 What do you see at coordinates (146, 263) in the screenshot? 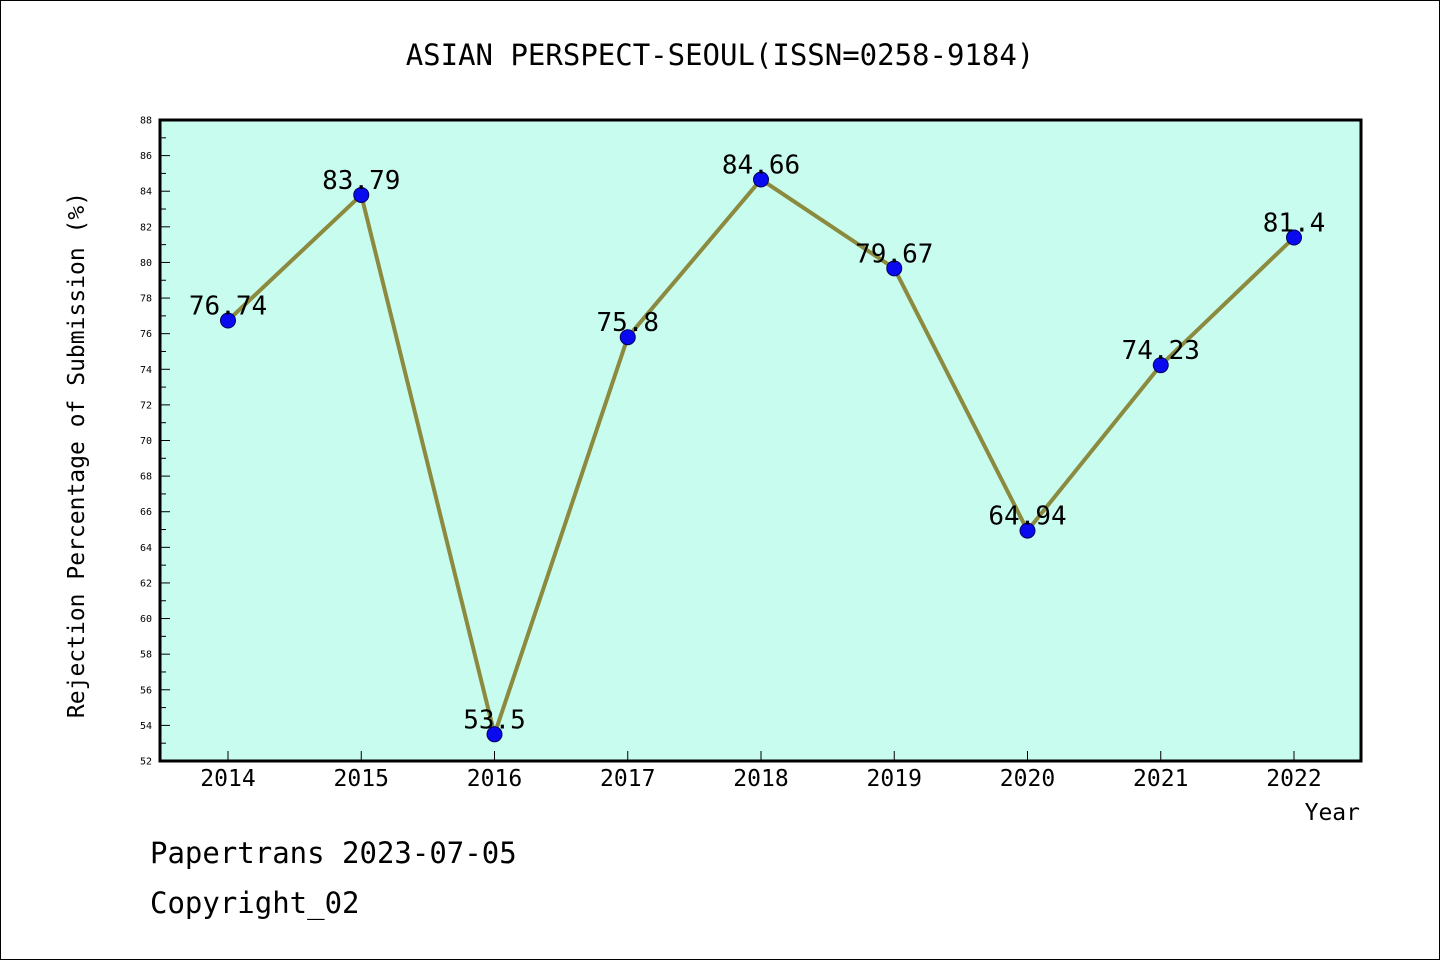
I see `y-tick-label: 80` at bounding box center [146, 263].